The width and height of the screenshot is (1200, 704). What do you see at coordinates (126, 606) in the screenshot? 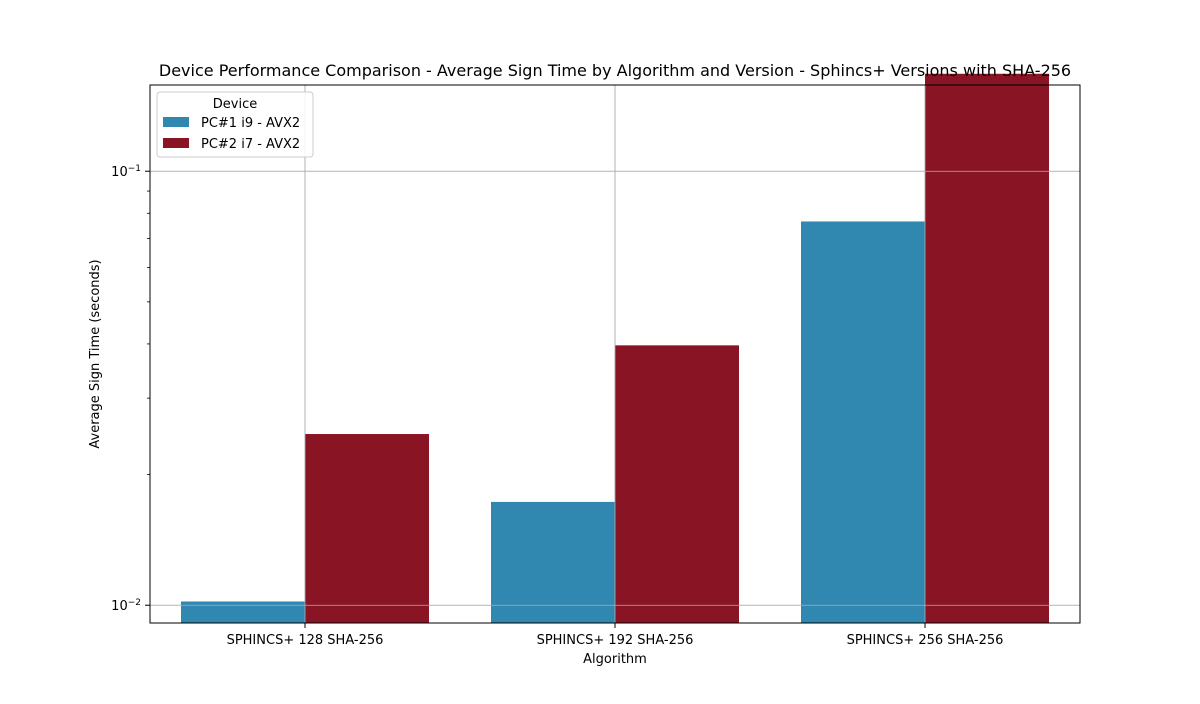
I see `y-tick-label: 10⁻²` at bounding box center [126, 606].